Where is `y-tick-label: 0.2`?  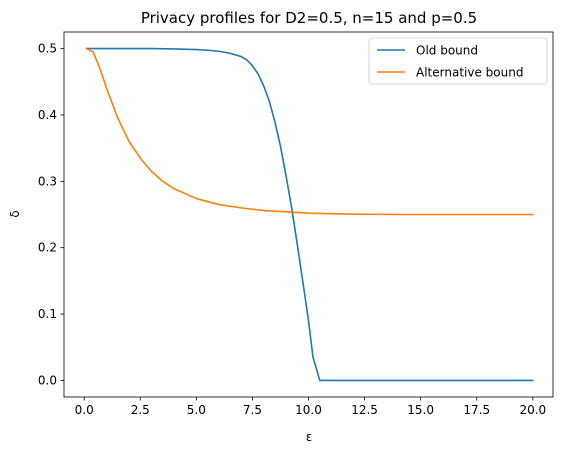
y-tick-label: 0.2 is located at coordinates (47, 248).